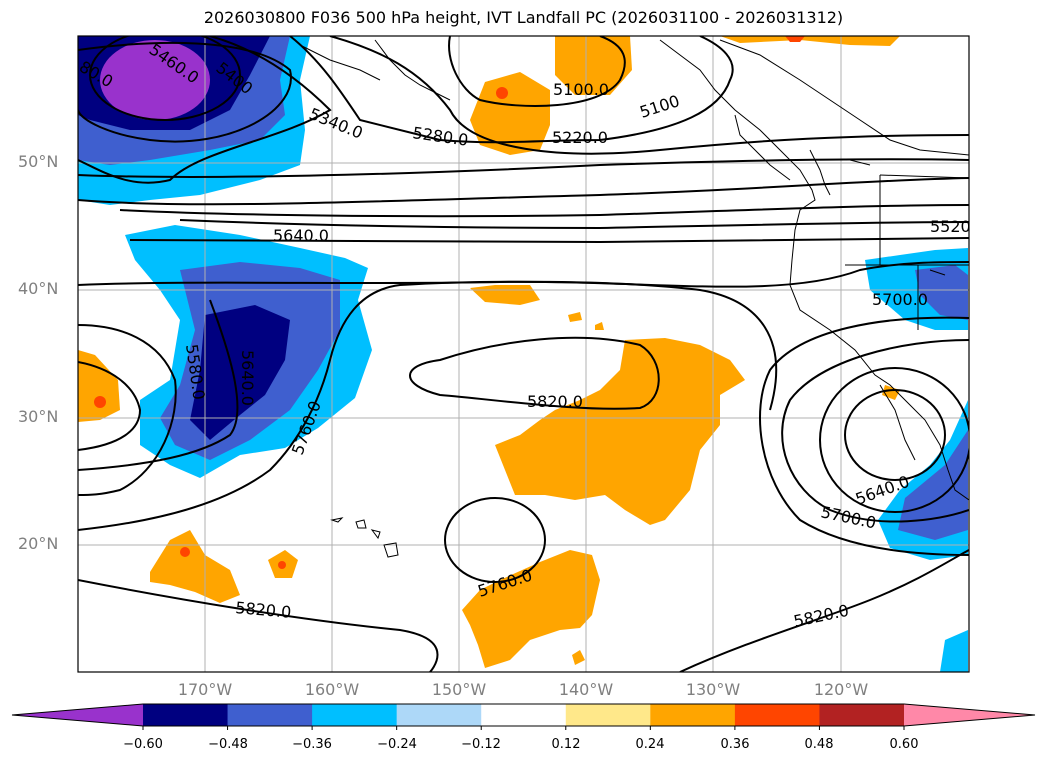  Describe the element at coordinates (950, 226) in the screenshot. I see `contour-label: 5520` at that location.